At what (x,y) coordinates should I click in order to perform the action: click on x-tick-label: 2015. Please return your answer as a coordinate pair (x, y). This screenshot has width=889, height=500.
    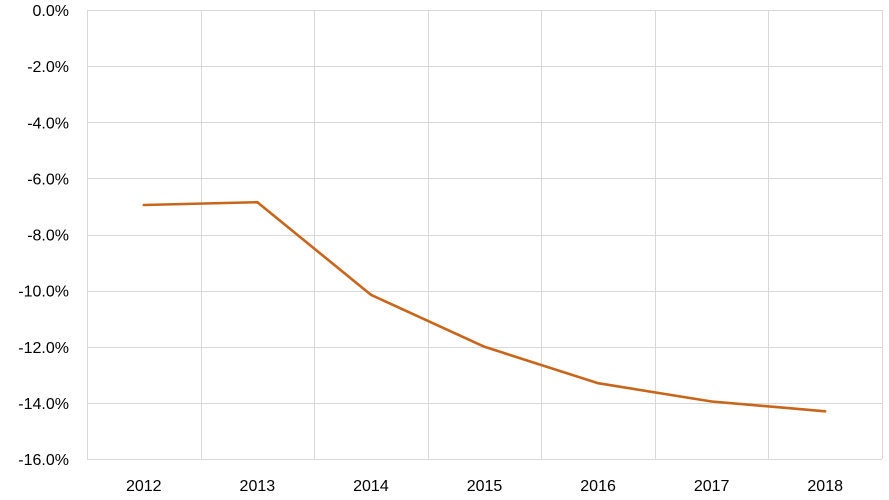
    Looking at the image, I should click on (485, 486).